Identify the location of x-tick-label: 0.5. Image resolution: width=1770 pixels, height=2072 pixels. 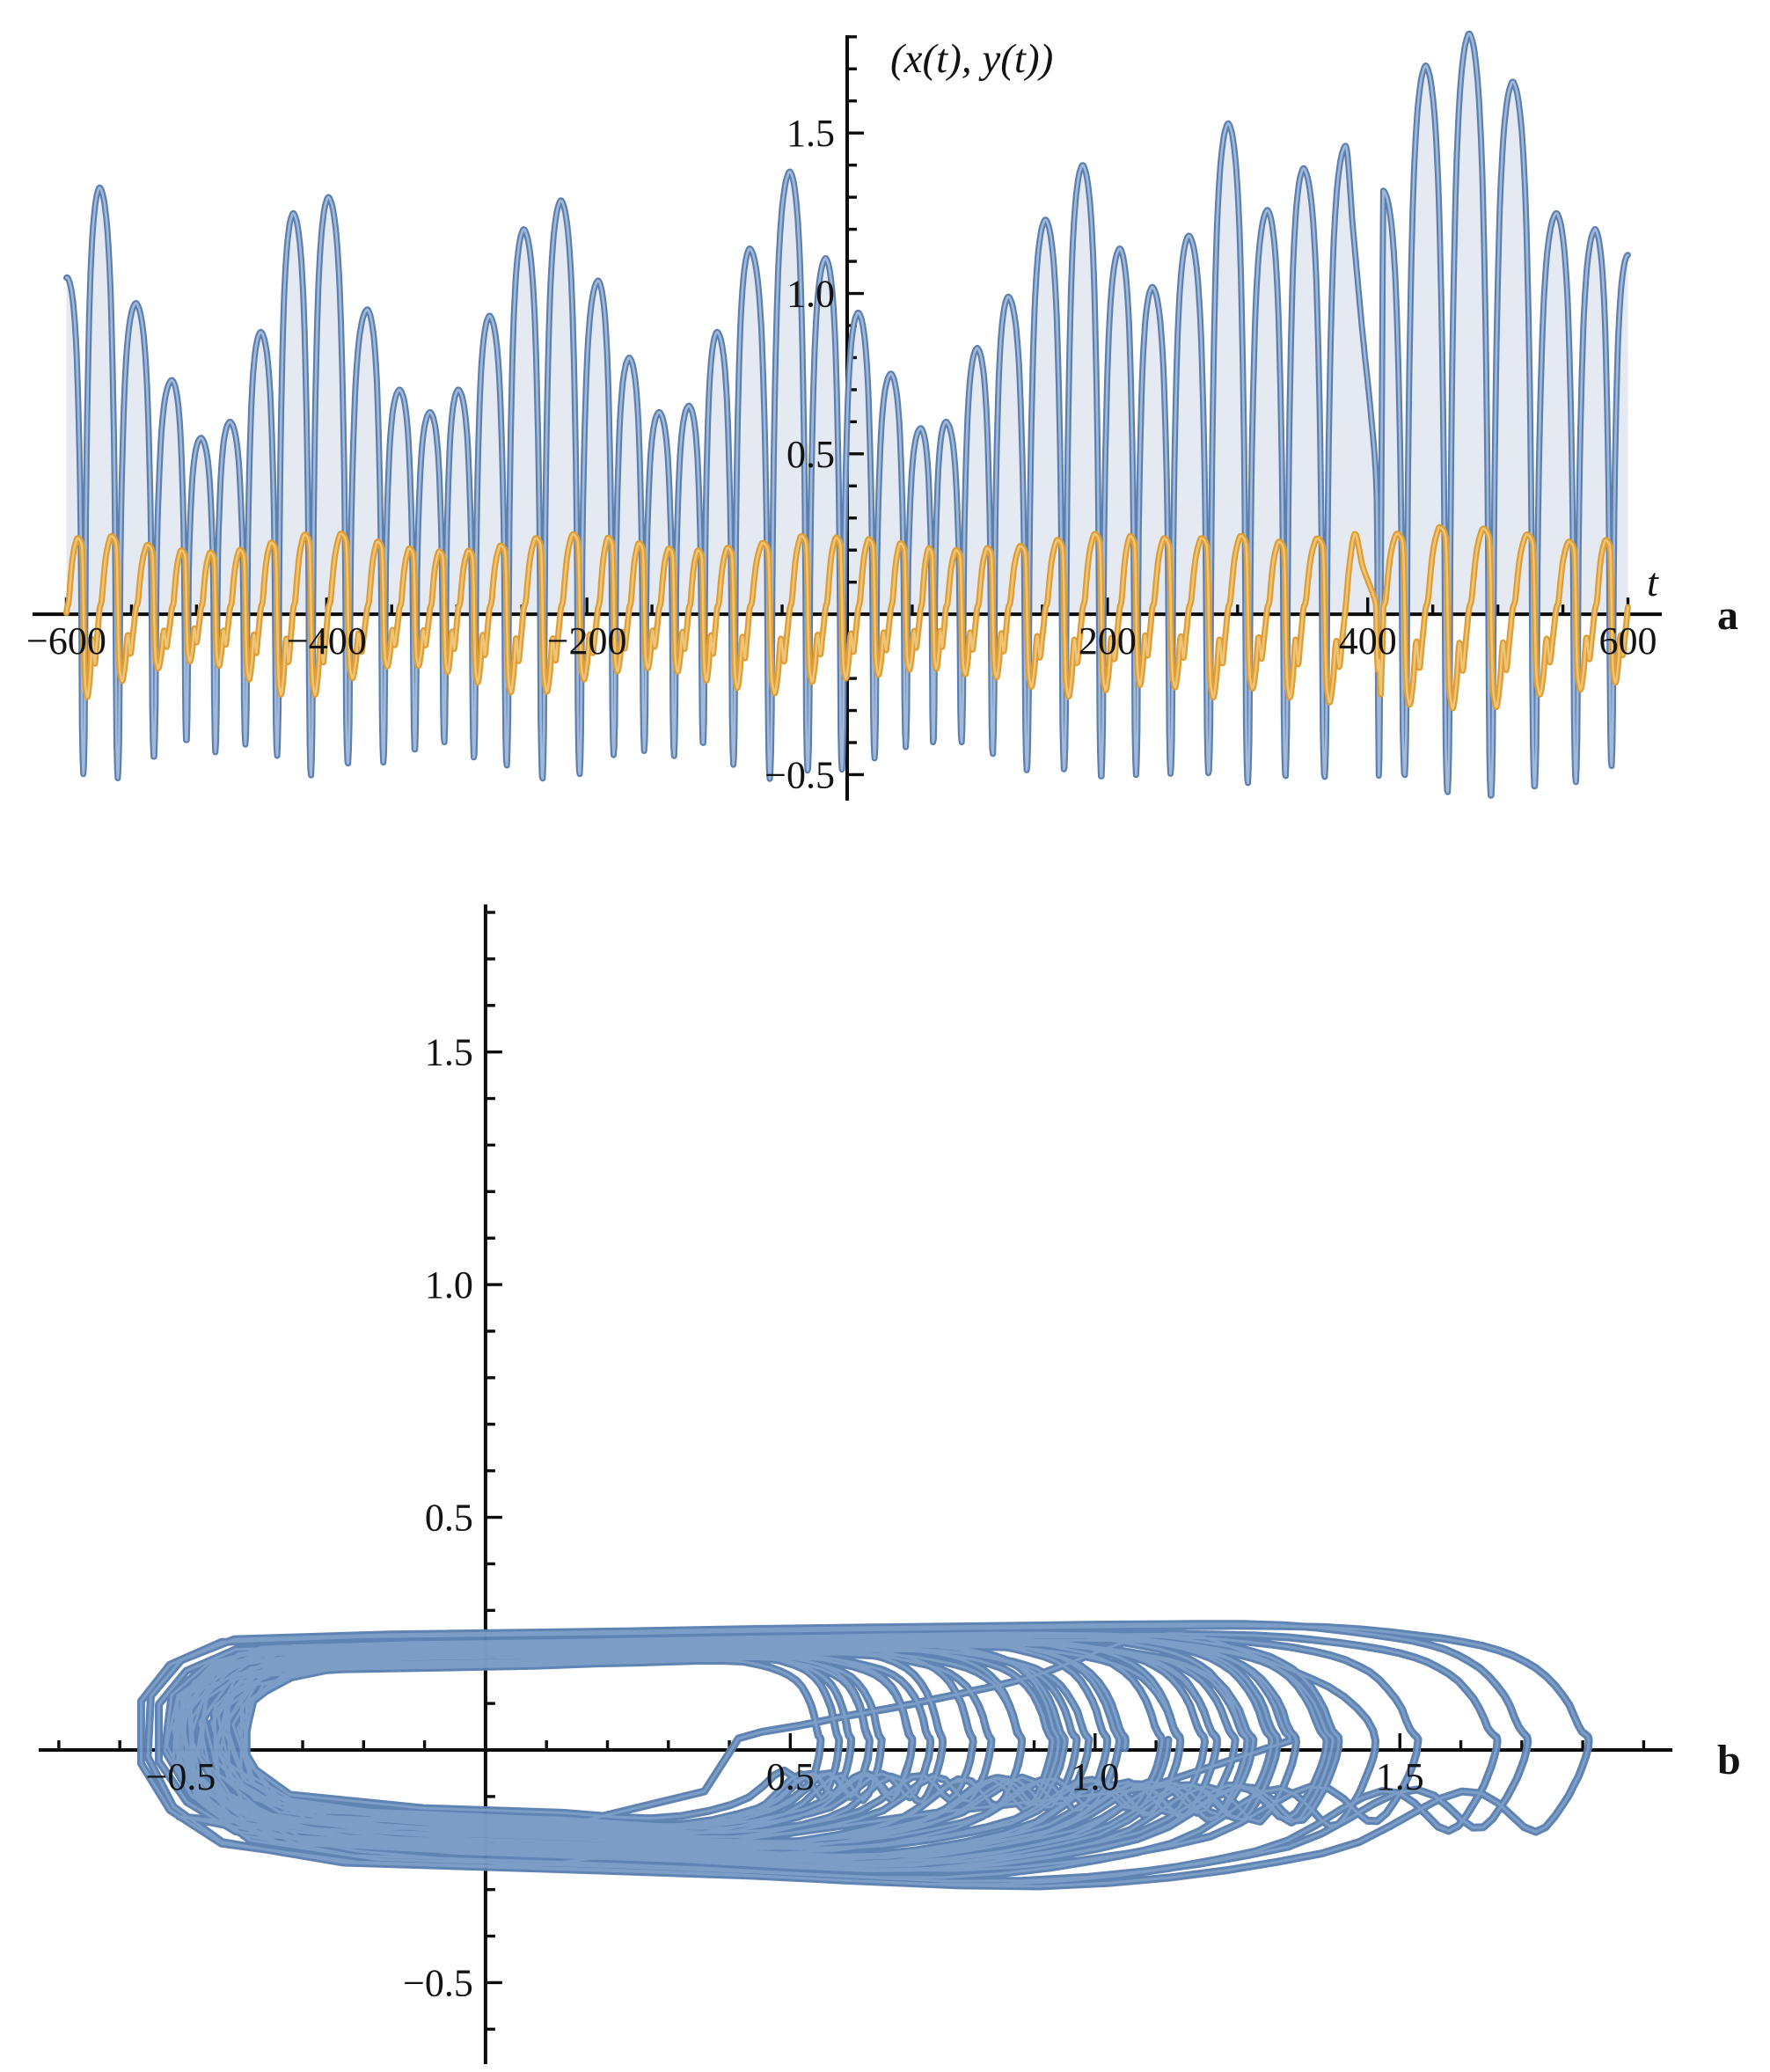
(790, 1776).